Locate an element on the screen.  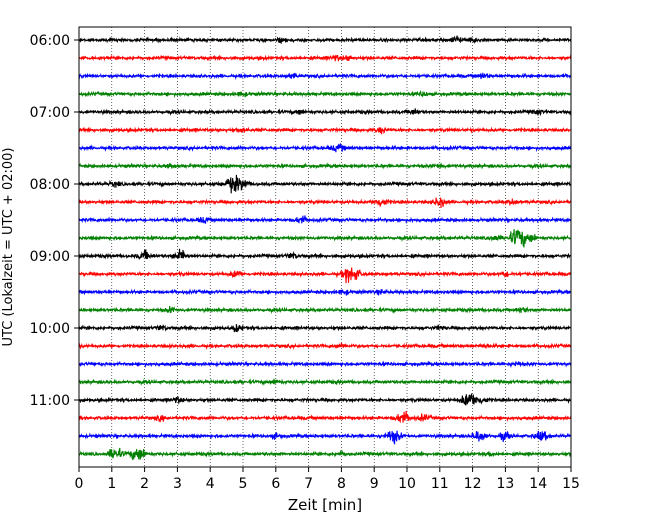
x-tick-label: 2 is located at coordinates (144, 484).